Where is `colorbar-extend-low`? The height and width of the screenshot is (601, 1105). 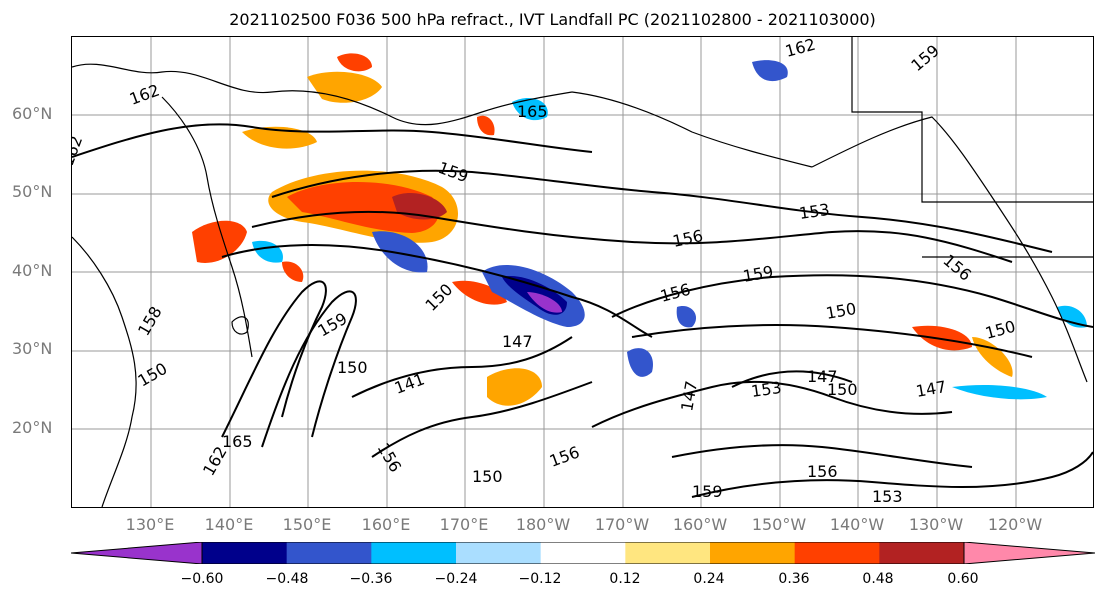
colorbar-extend-low is located at coordinates (136, 553).